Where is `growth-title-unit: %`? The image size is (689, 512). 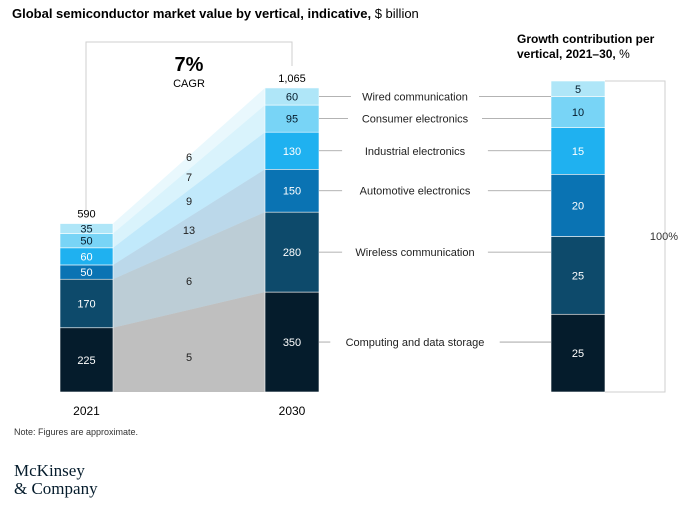
growth-title-unit: % is located at coordinates (624, 54).